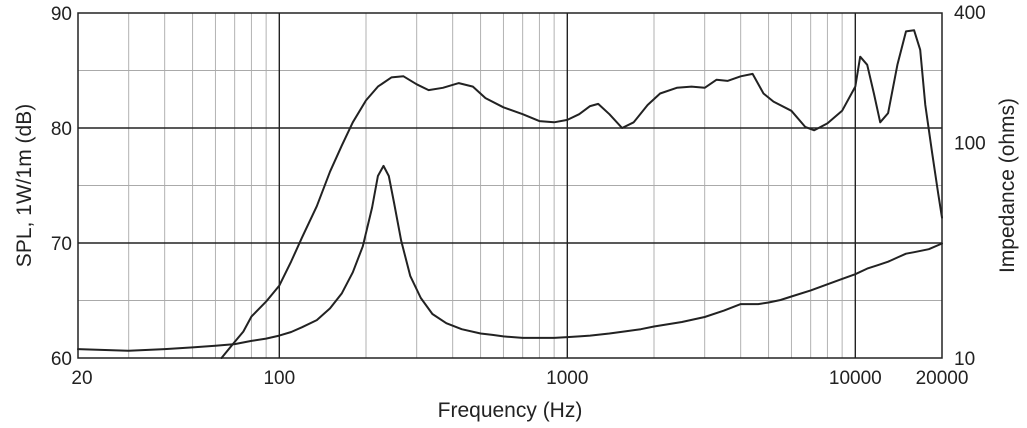 Image resolution: width=1027 pixels, height=428 pixels. I want to click on x-tick-label: 20, so click(81, 378).